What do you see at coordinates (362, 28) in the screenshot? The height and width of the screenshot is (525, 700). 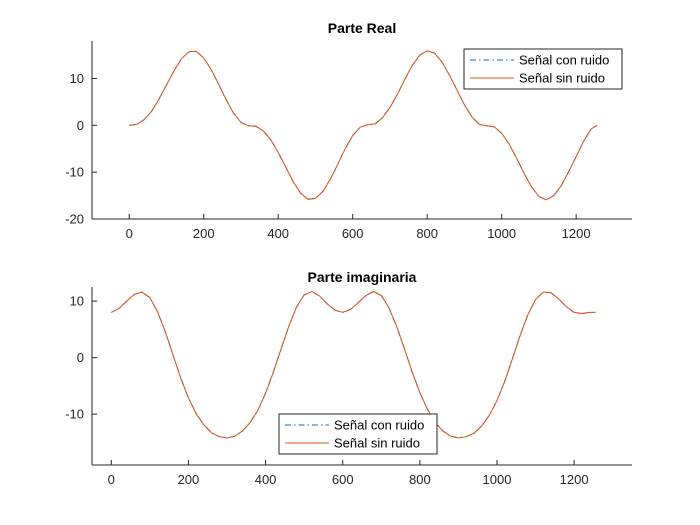 I see `plot-title: Parte Real` at bounding box center [362, 28].